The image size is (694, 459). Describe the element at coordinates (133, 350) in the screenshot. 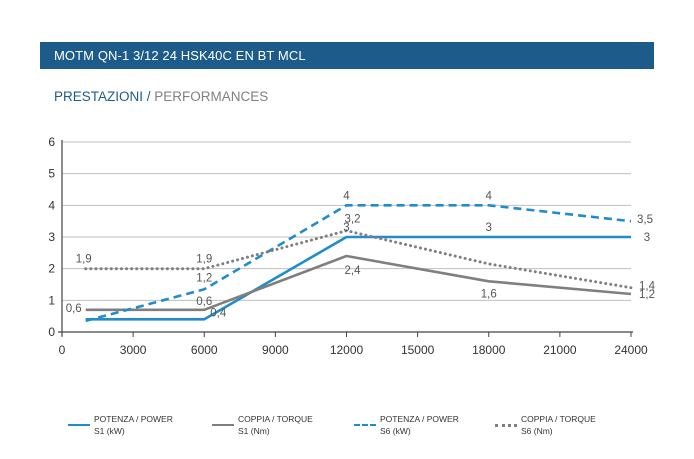

I see `x-tick-label: 3000` at that location.